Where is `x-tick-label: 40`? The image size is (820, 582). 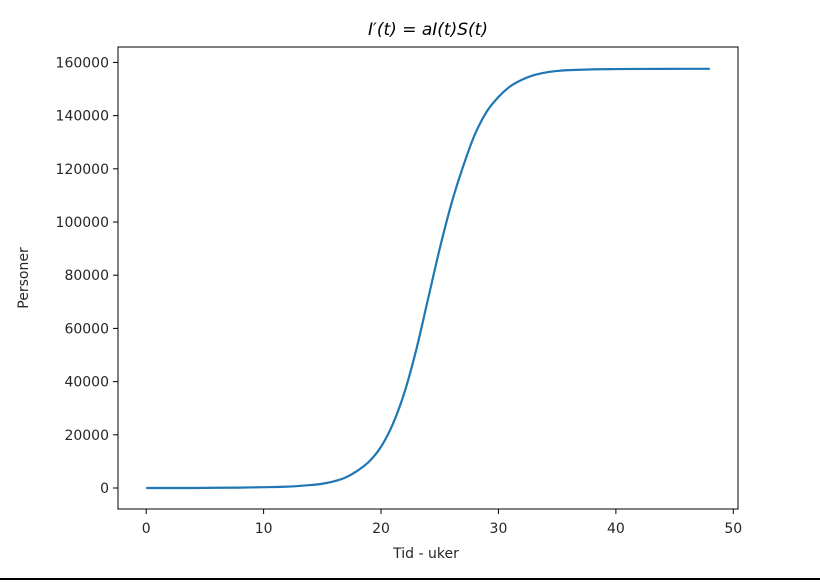
x-tick-label: 40 is located at coordinates (616, 529).